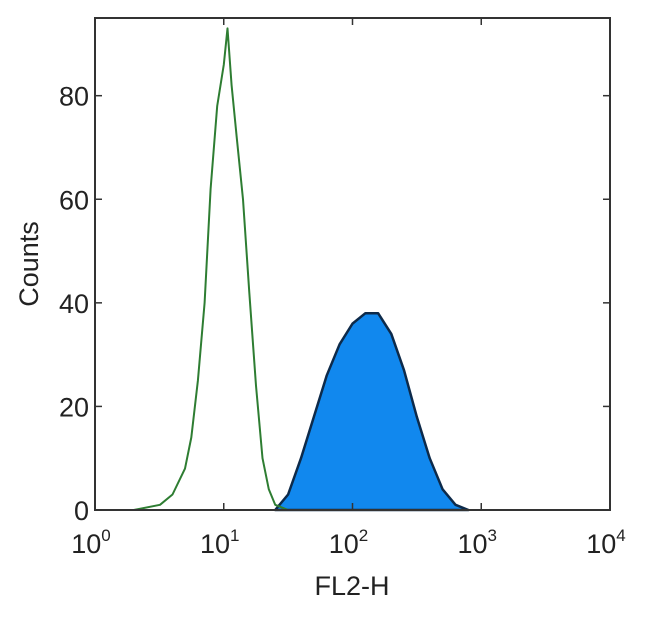 The height and width of the screenshot is (620, 650). I want to click on x-tick-exponent: 2, so click(363, 535).